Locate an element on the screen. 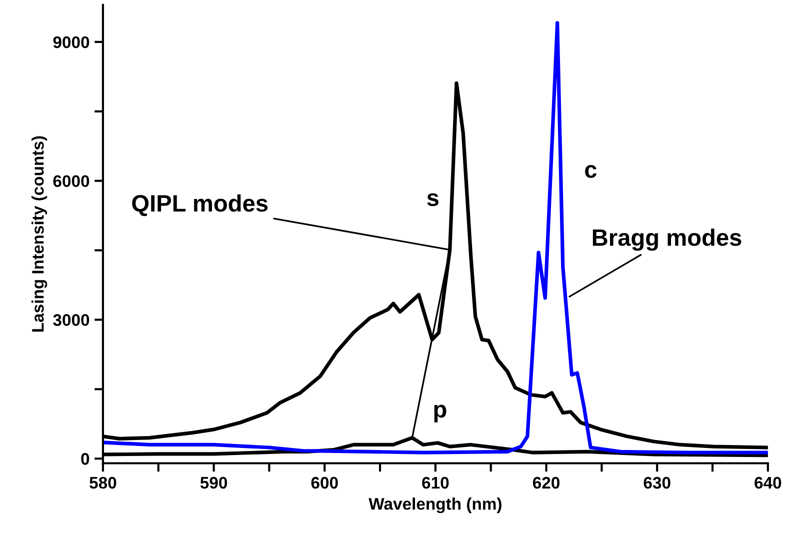  x-tick-label: 620 is located at coordinates (546, 482).